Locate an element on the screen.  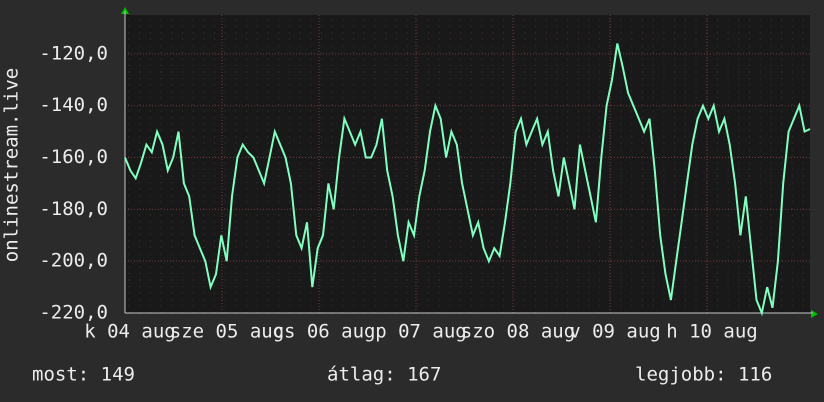
stat: átlag: 167 is located at coordinates (384, 375).